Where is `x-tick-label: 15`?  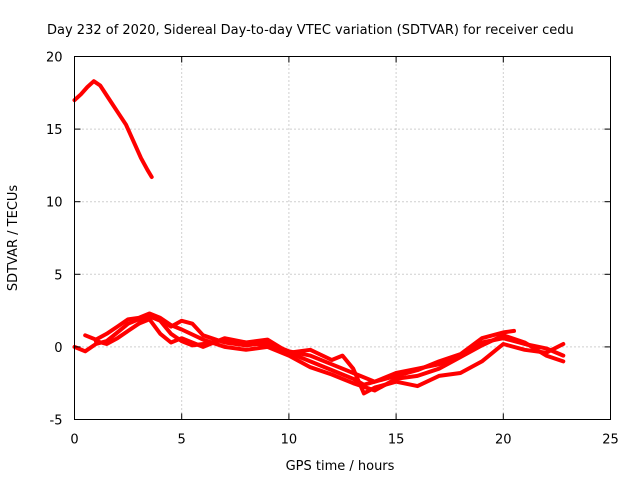 x-tick-label: 15 is located at coordinates (396, 440).